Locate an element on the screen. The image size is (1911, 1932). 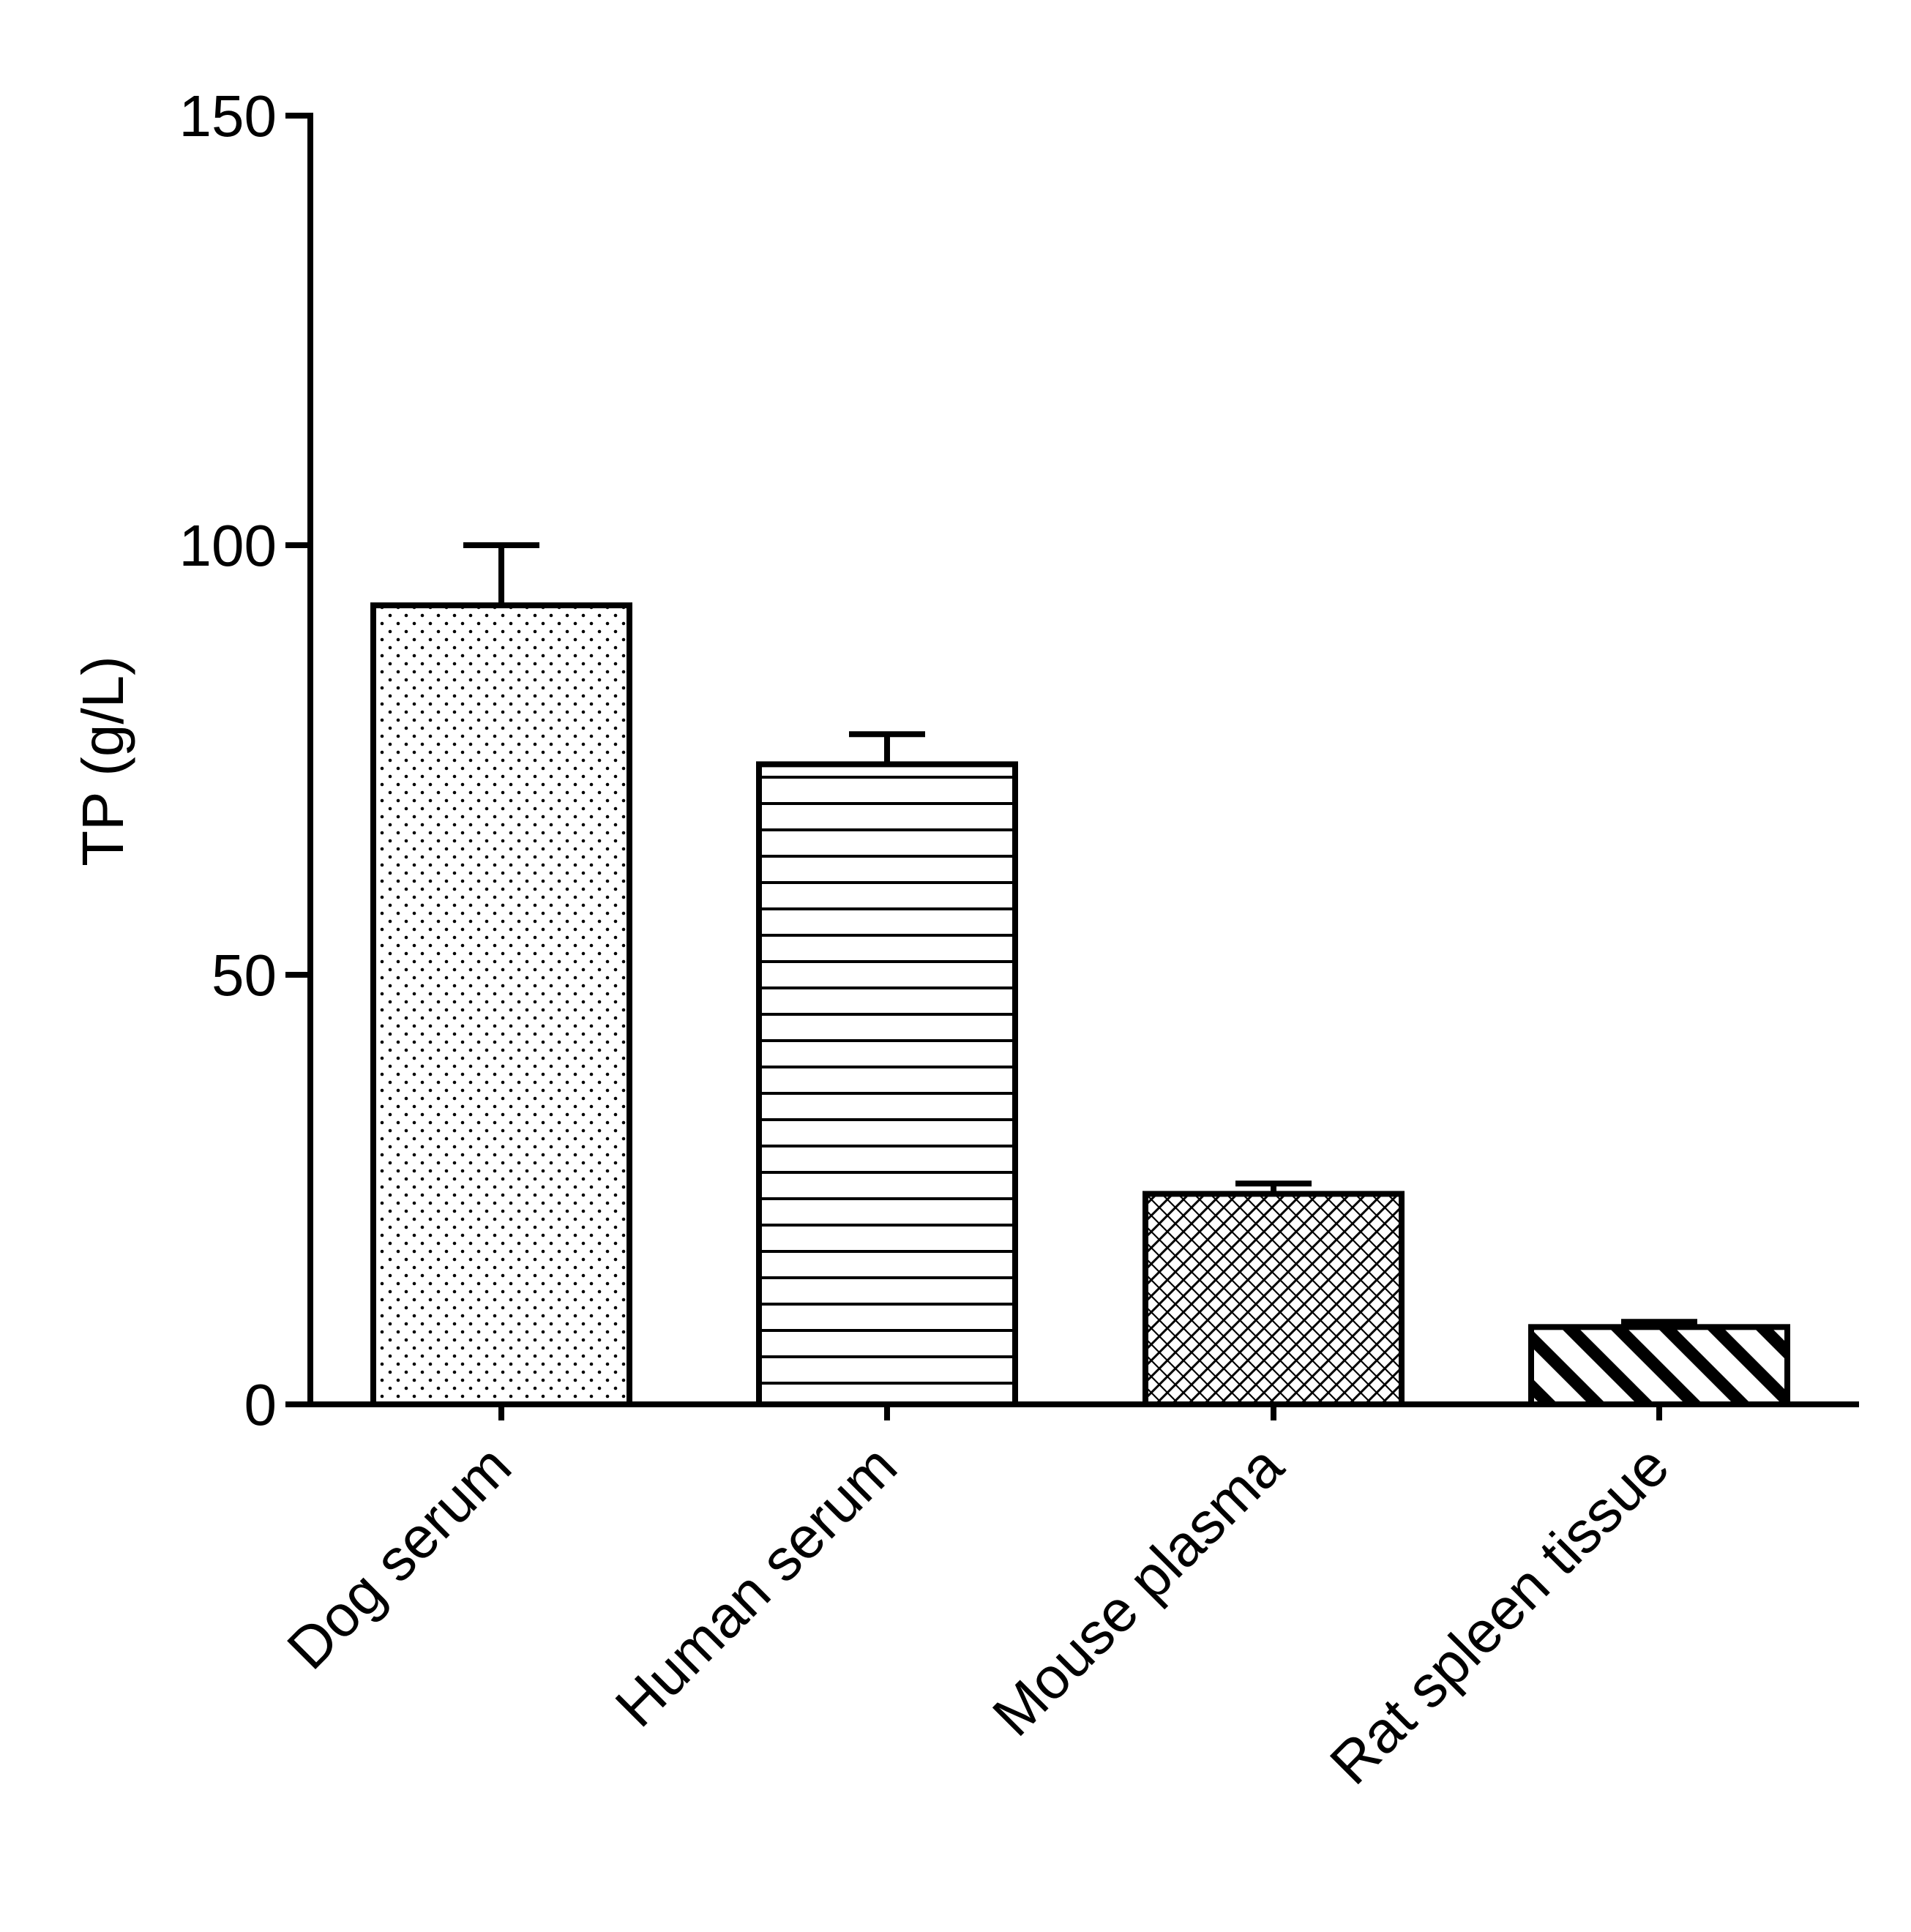
x-tick-label: Dog serum is located at coordinates (398, 1557).